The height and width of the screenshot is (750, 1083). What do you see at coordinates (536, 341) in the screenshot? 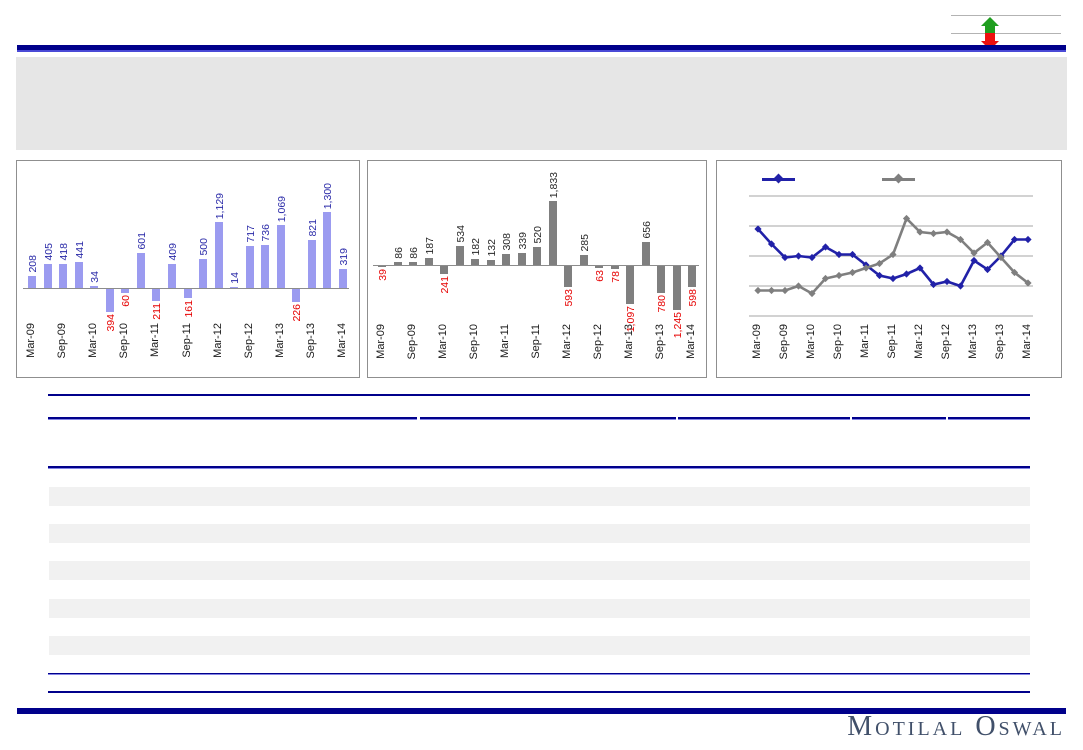
I see `x-tick-label: Sep-11` at bounding box center [536, 341].